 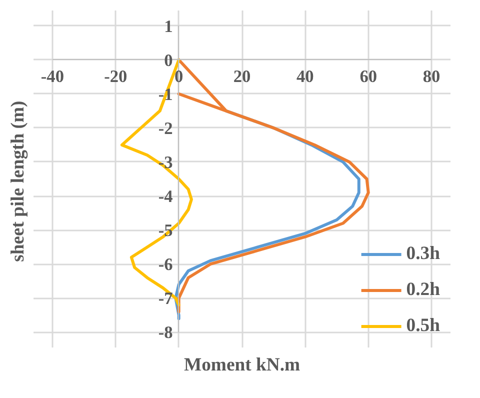 What do you see at coordinates (242, 365) in the screenshot?
I see `x-axis-title: Moment kN.m` at bounding box center [242, 365].